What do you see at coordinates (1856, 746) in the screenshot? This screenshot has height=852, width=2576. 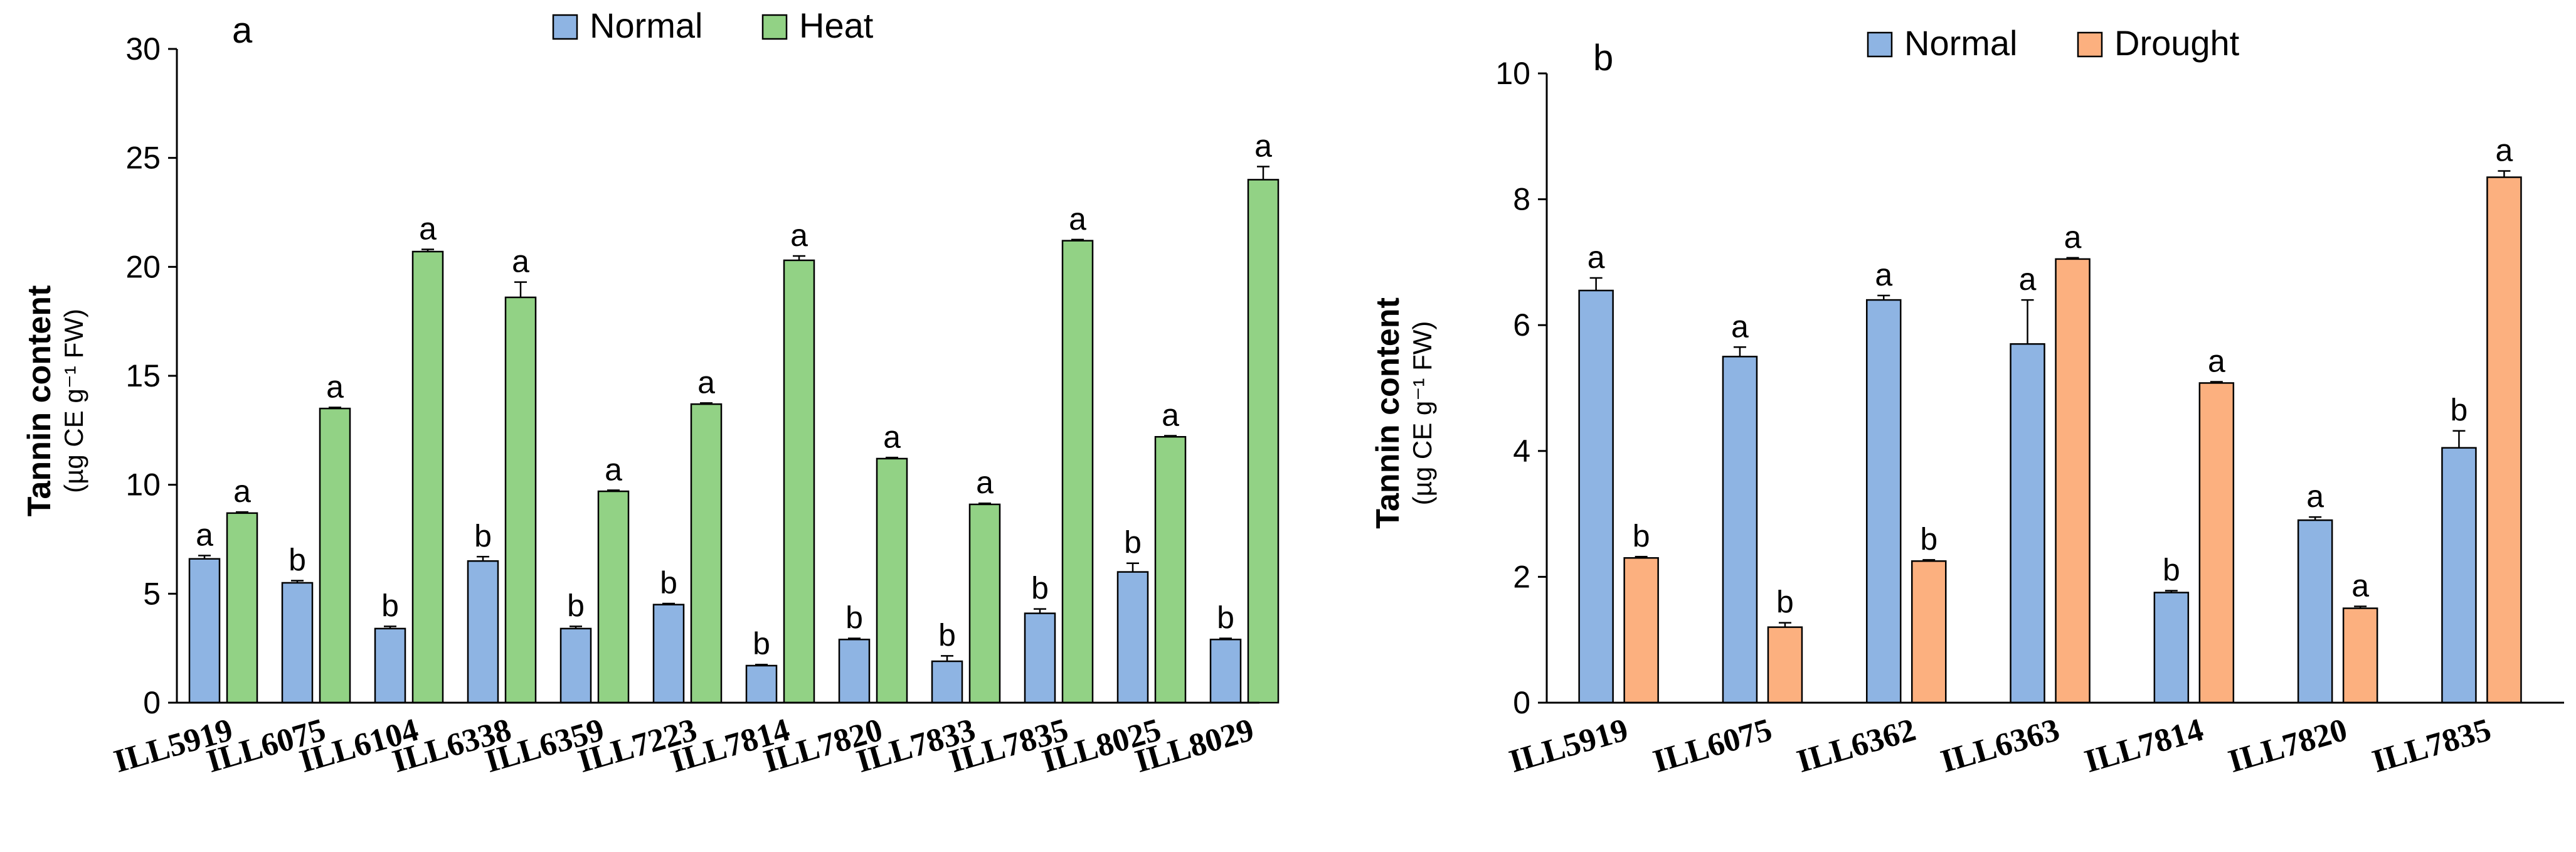 I see `x-tick-label: ILL6362` at bounding box center [1856, 746].